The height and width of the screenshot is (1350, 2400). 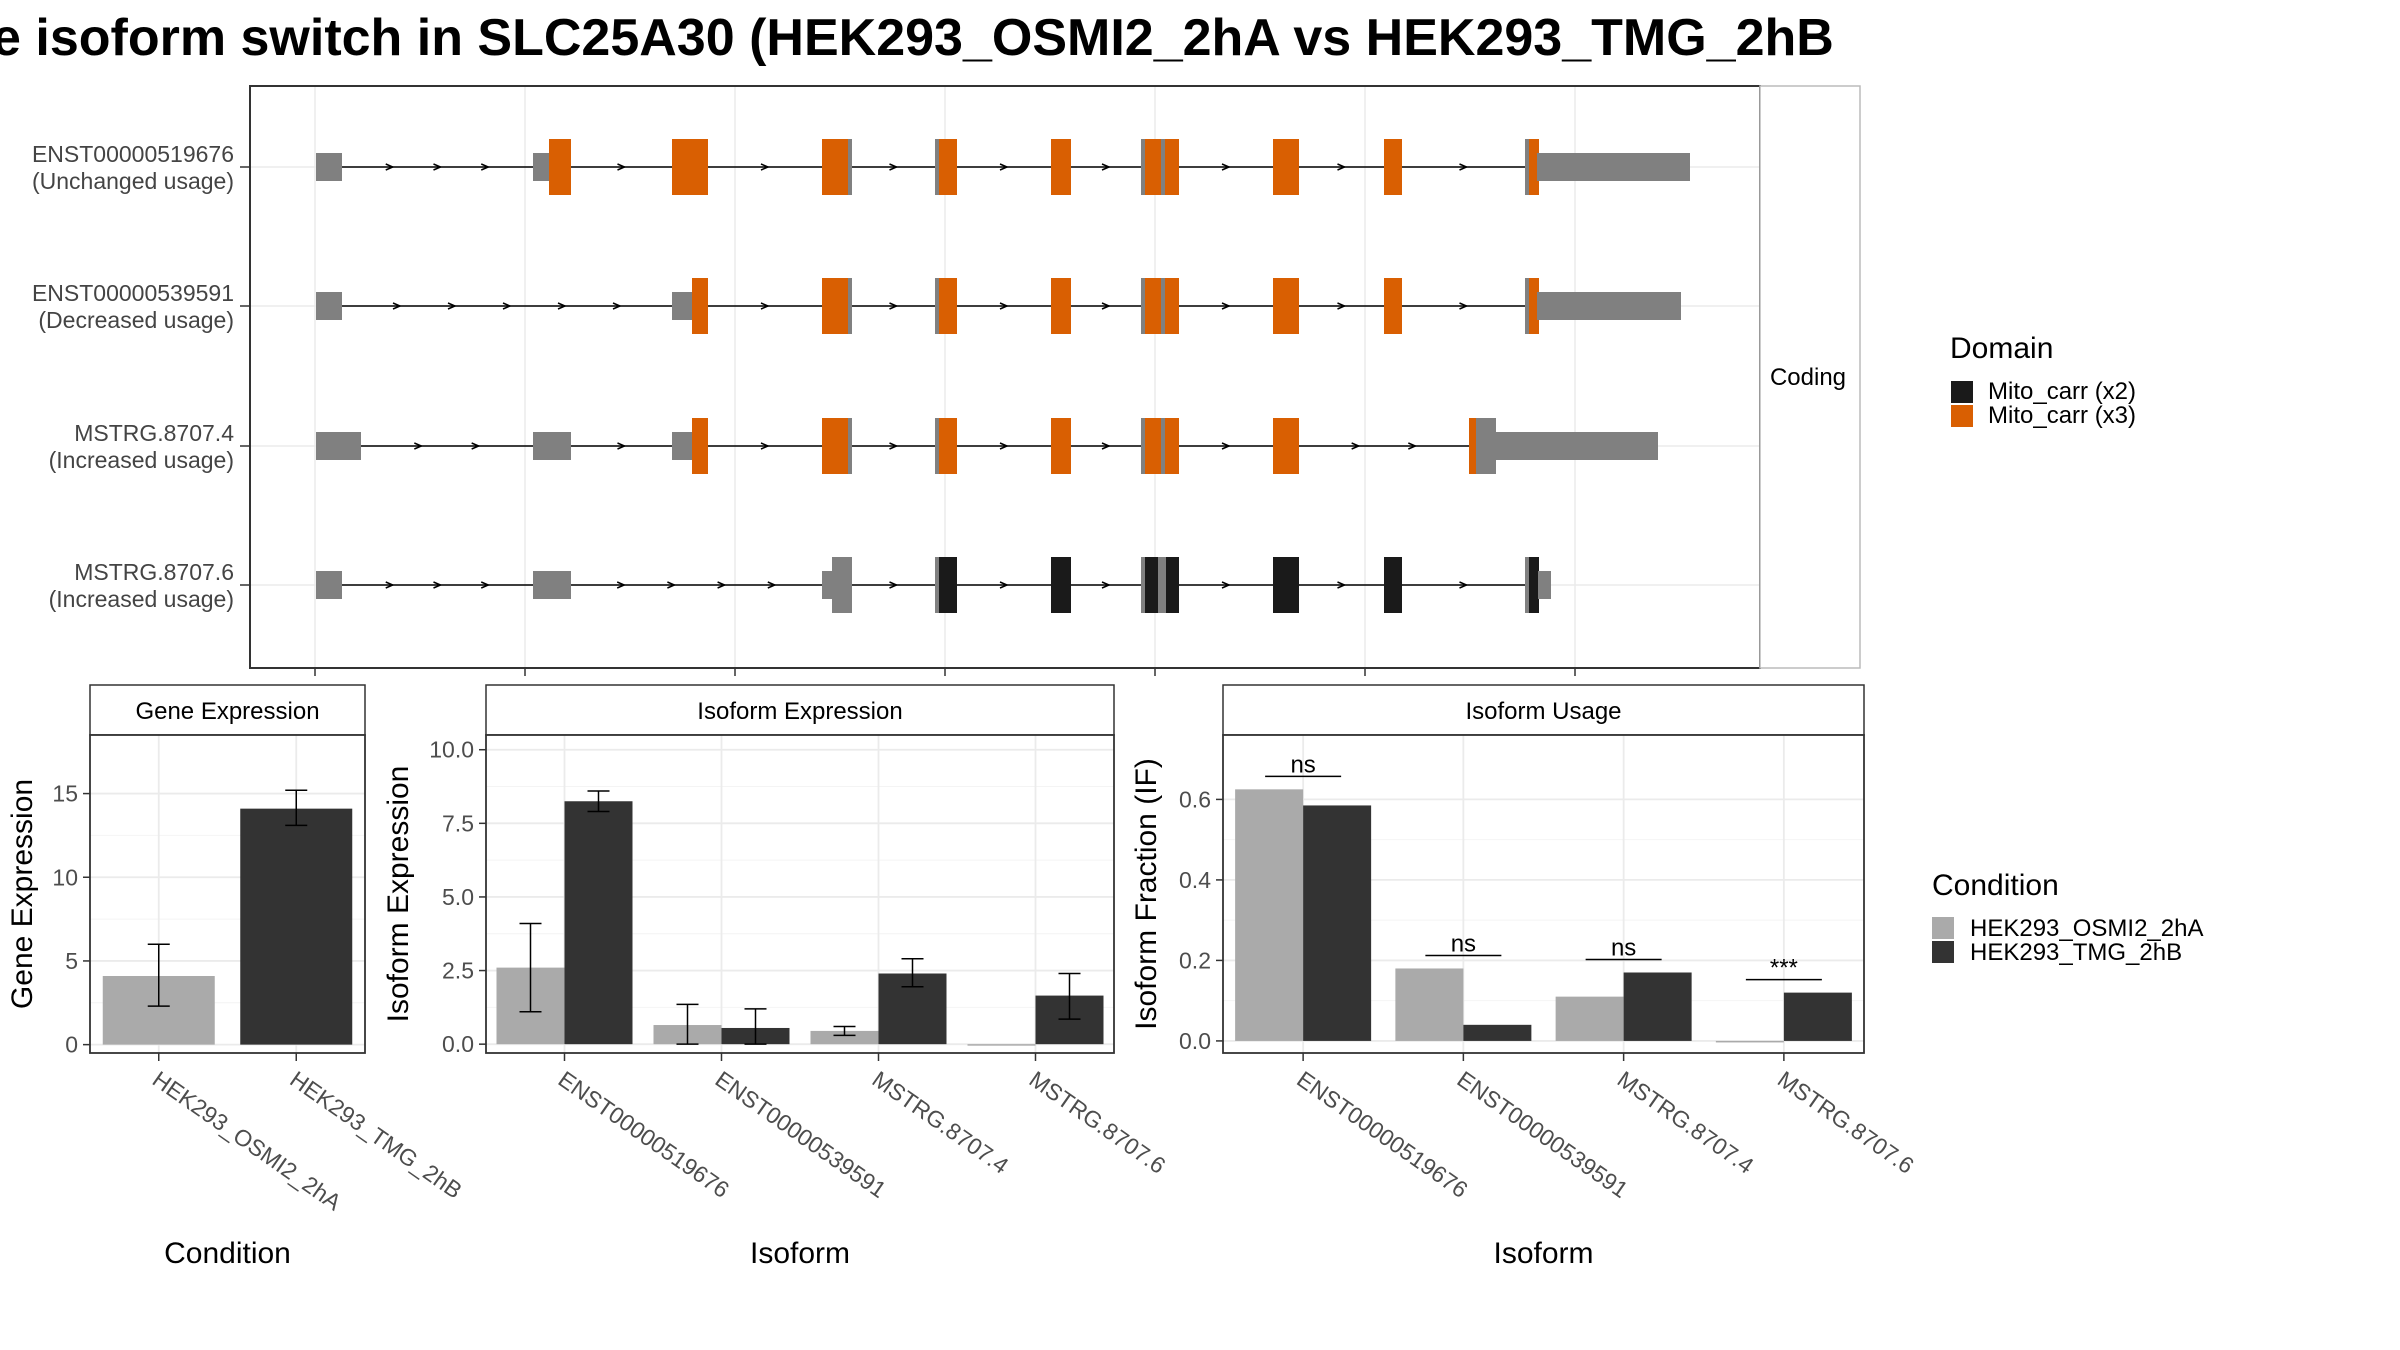 What do you see at coordinates (801, 1134) in the screenshot?
I see `x-tick-label: ENST00000539591` at bounding box center [801, 1134].